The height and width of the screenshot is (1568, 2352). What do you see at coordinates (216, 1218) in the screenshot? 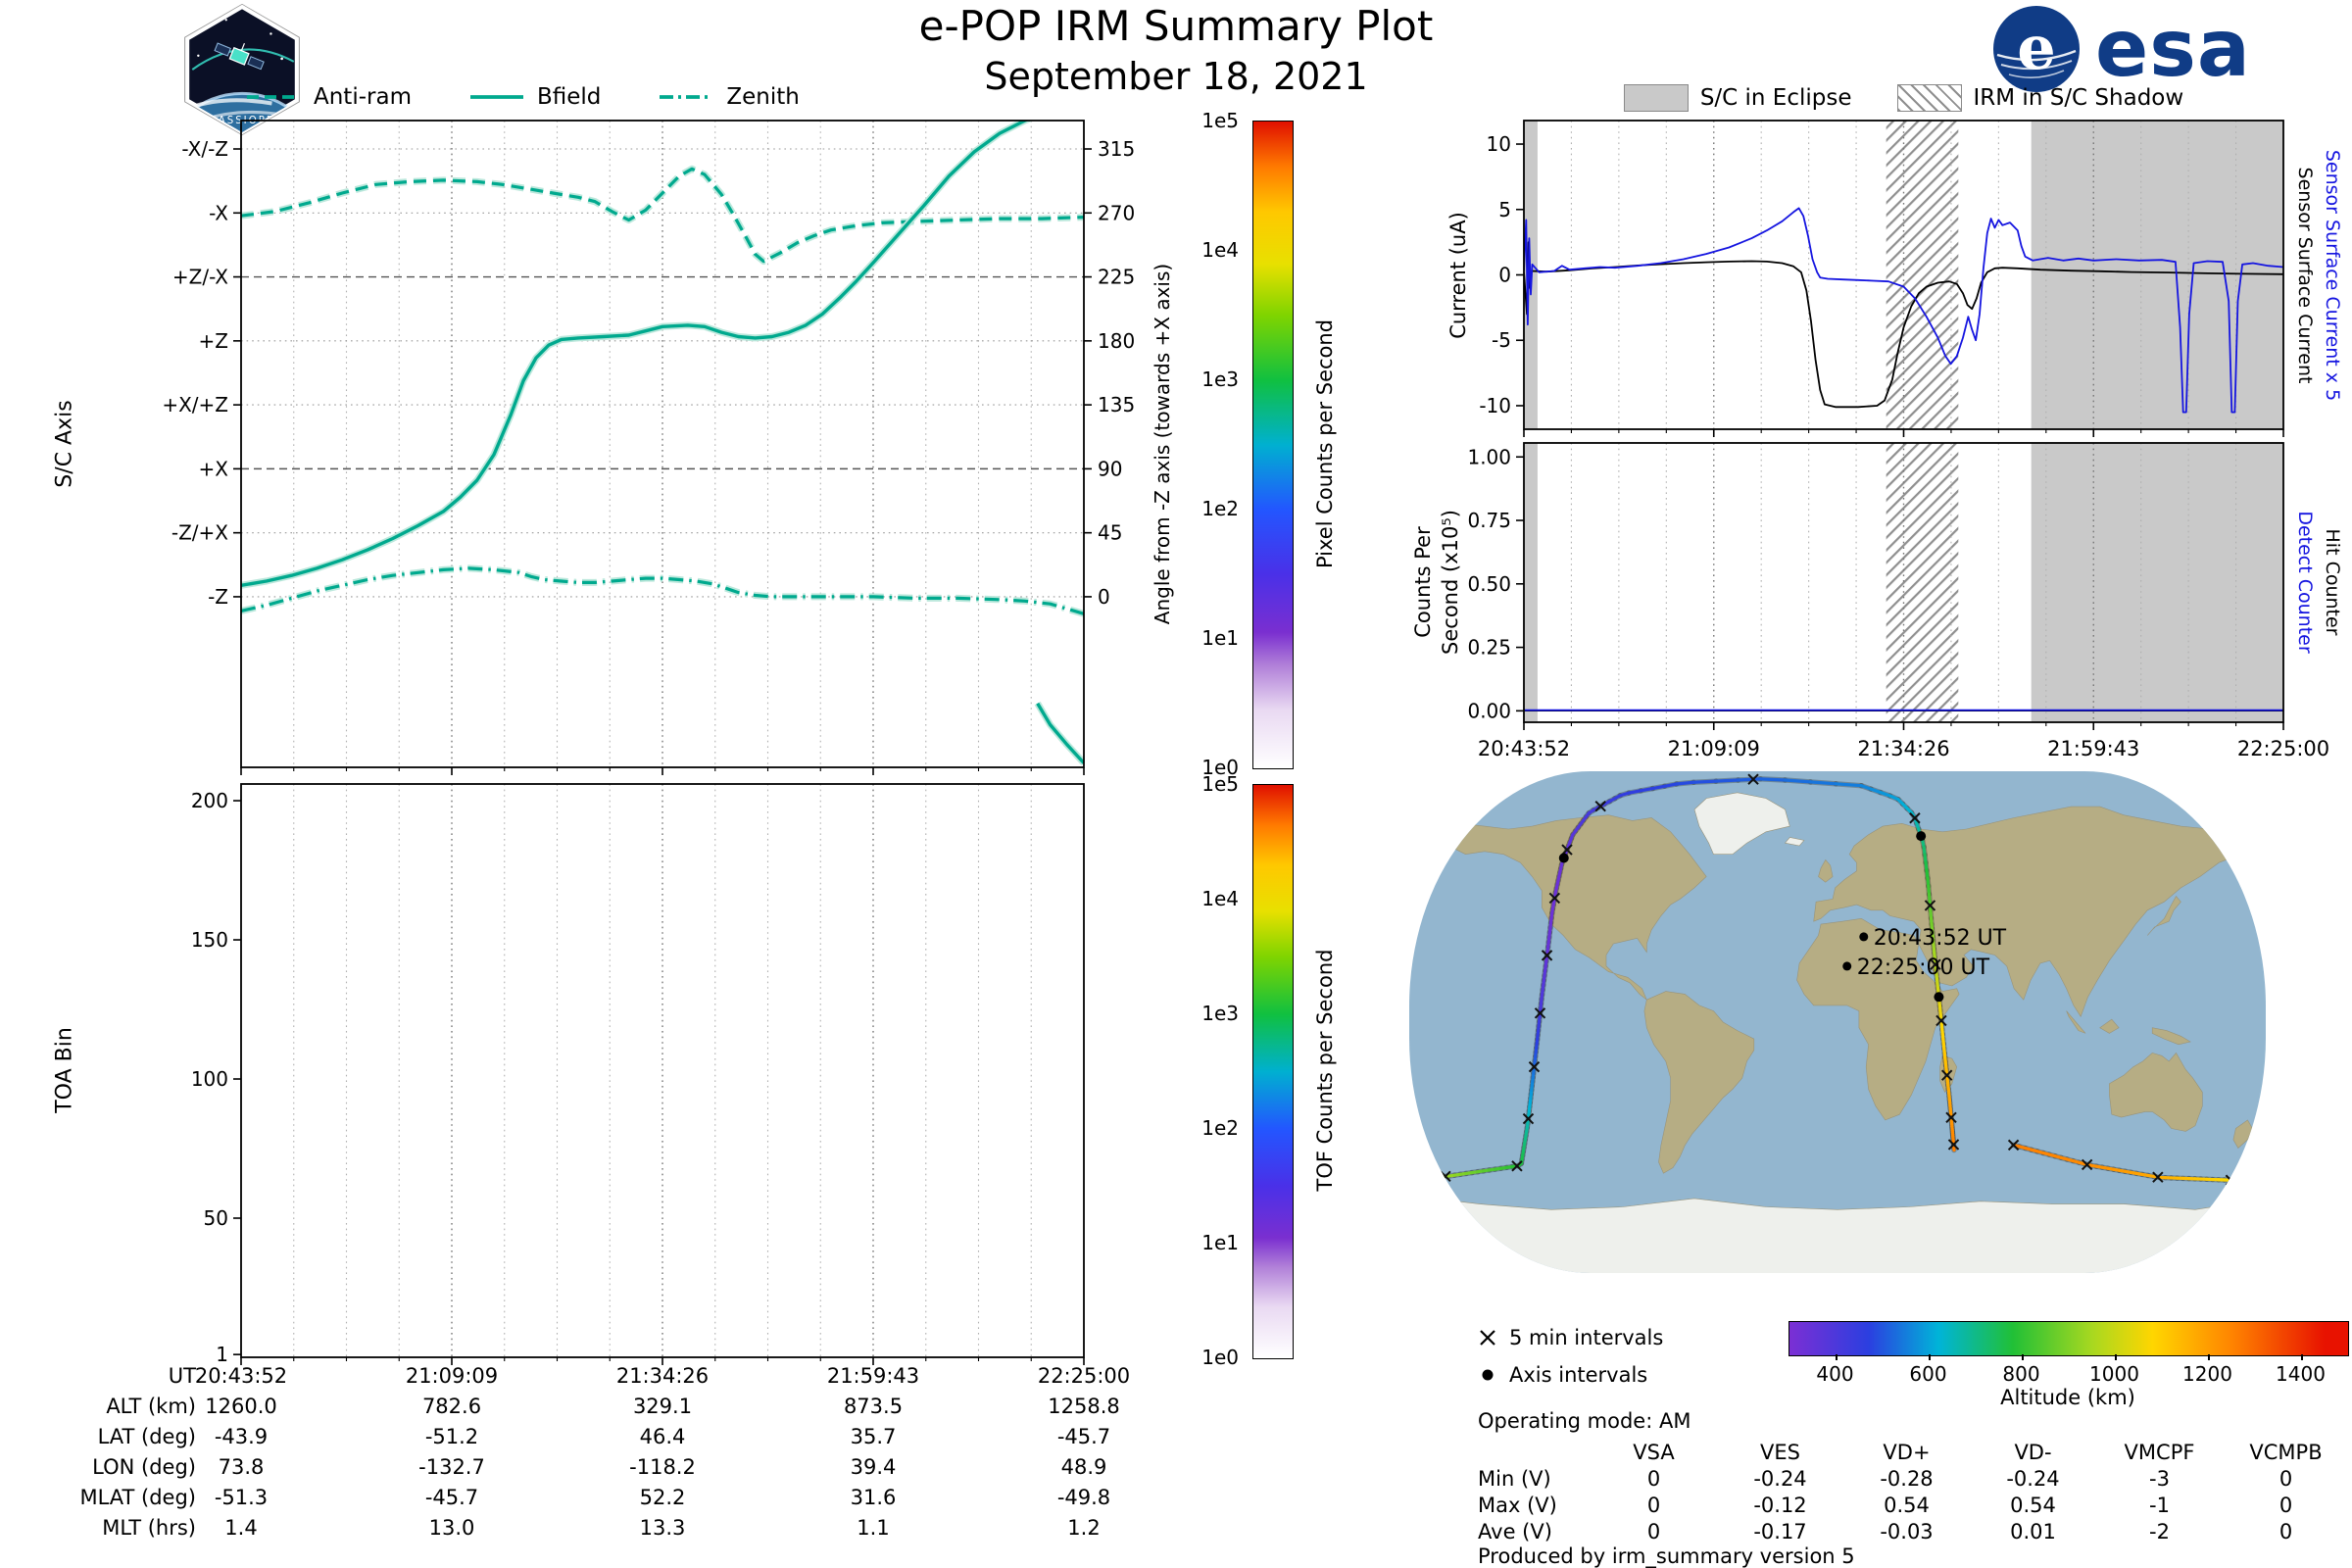
I see `y-tick-label: 50` at bounding box center [216, 1218].